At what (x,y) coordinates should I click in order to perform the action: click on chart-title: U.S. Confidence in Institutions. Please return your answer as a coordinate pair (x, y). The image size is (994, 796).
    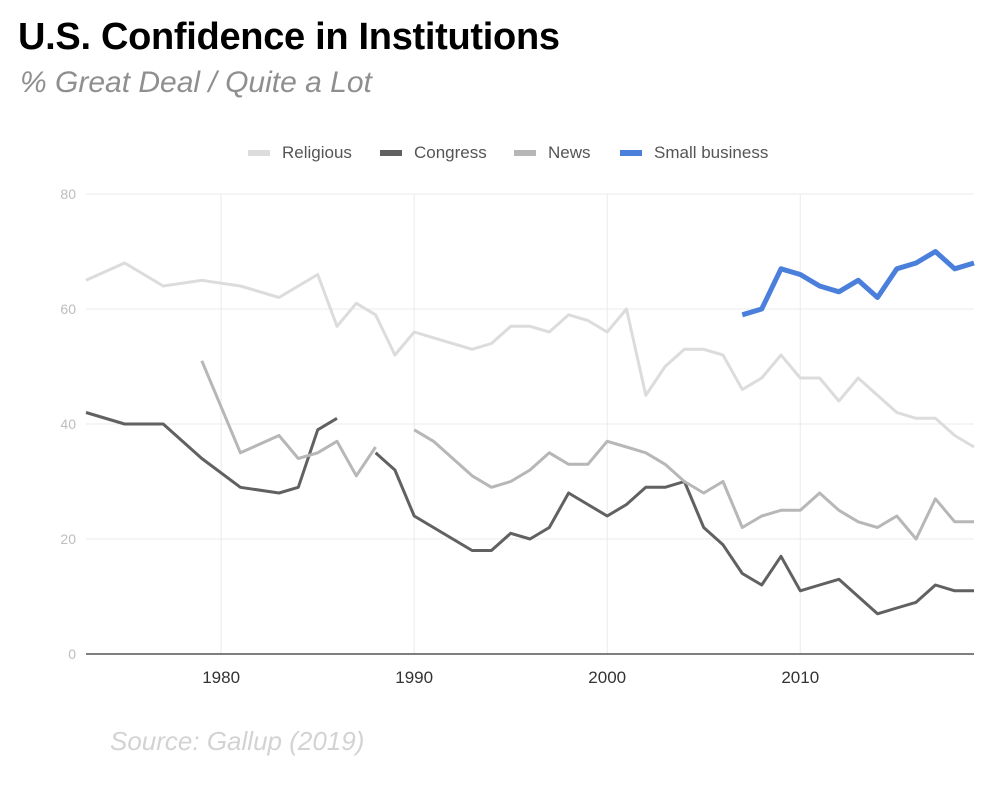
    Looking at the image, I should click on (289, 37).